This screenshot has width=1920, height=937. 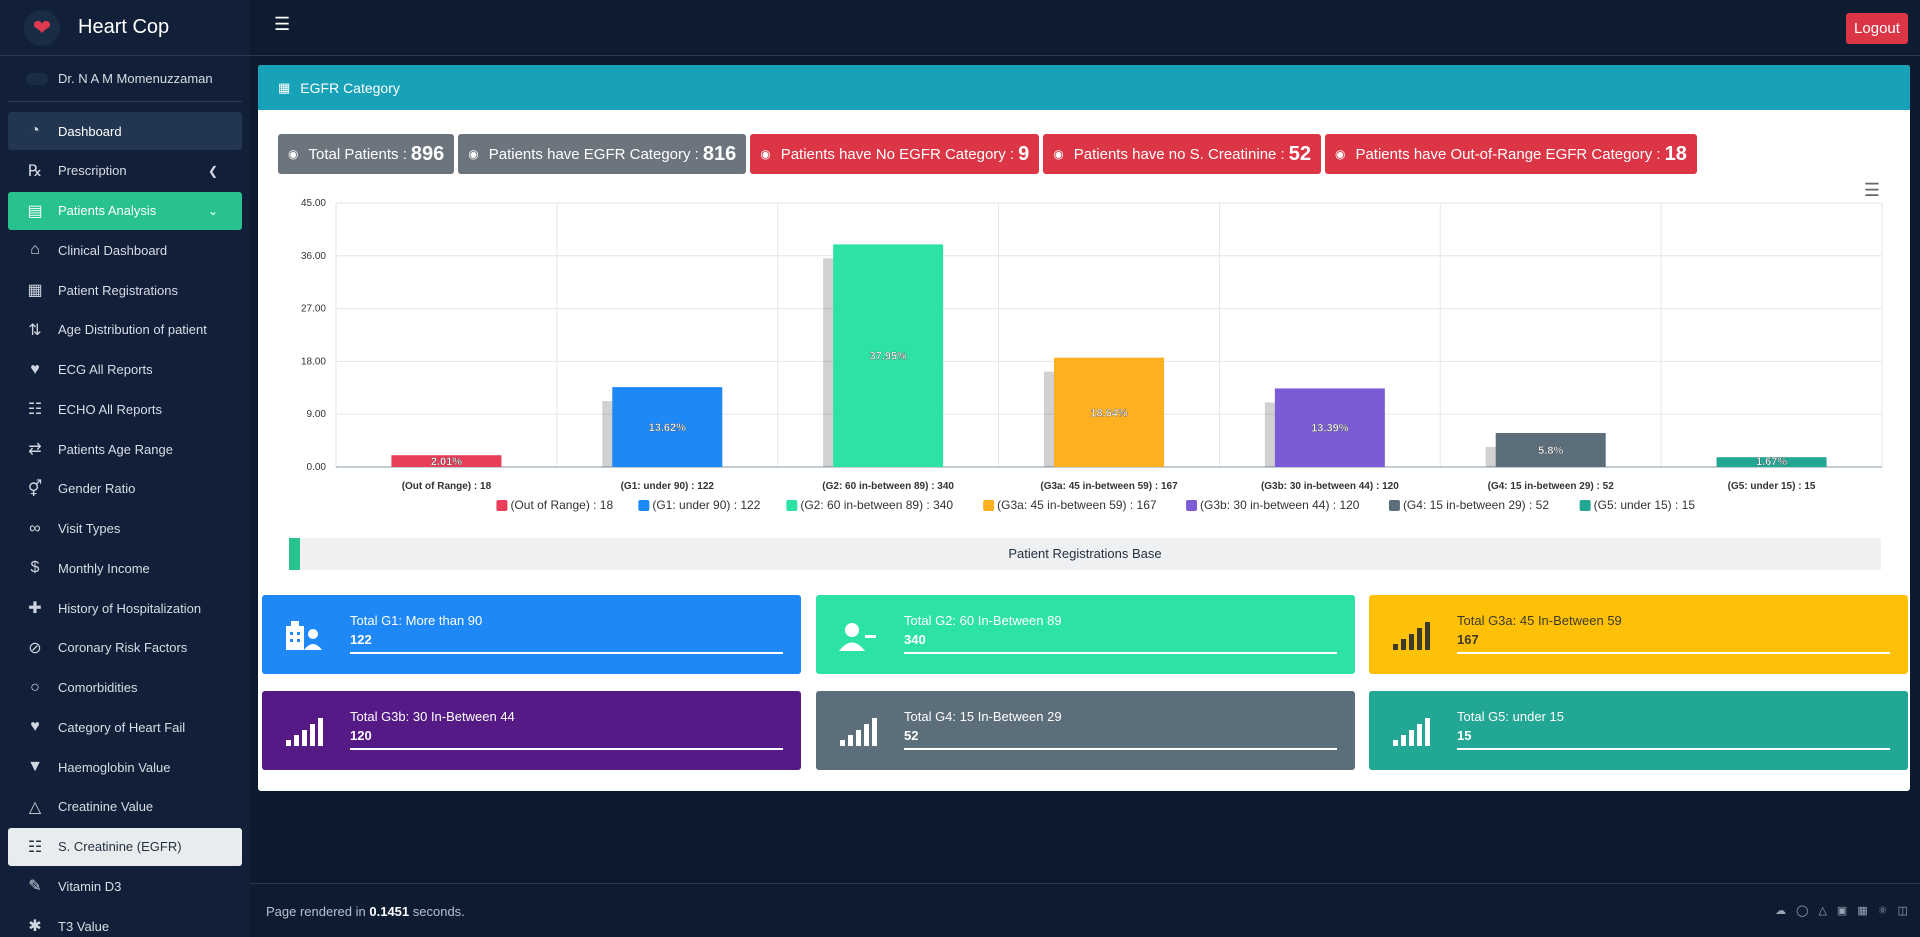 I want to click on hamburger-menu-icon: ☰, so click(x=282, y=24).